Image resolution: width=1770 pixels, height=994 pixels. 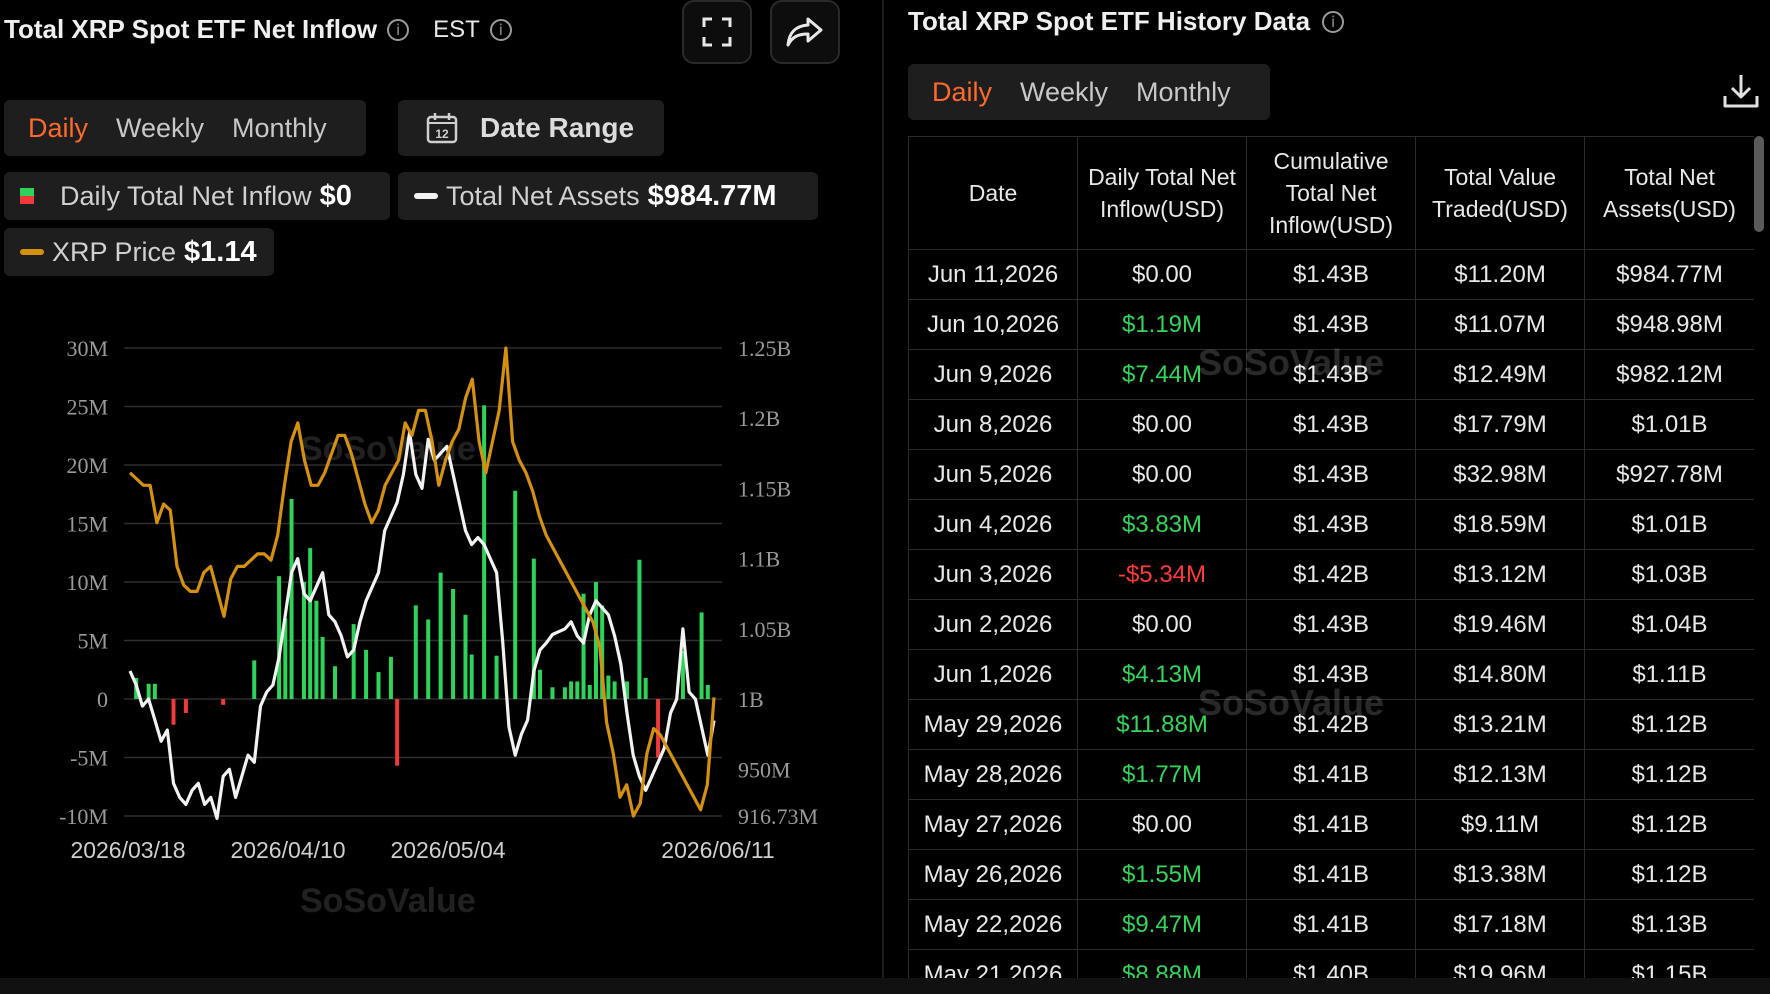 I want to click on cell-value-traded: $18.59M, so click(x=1500, y=524).